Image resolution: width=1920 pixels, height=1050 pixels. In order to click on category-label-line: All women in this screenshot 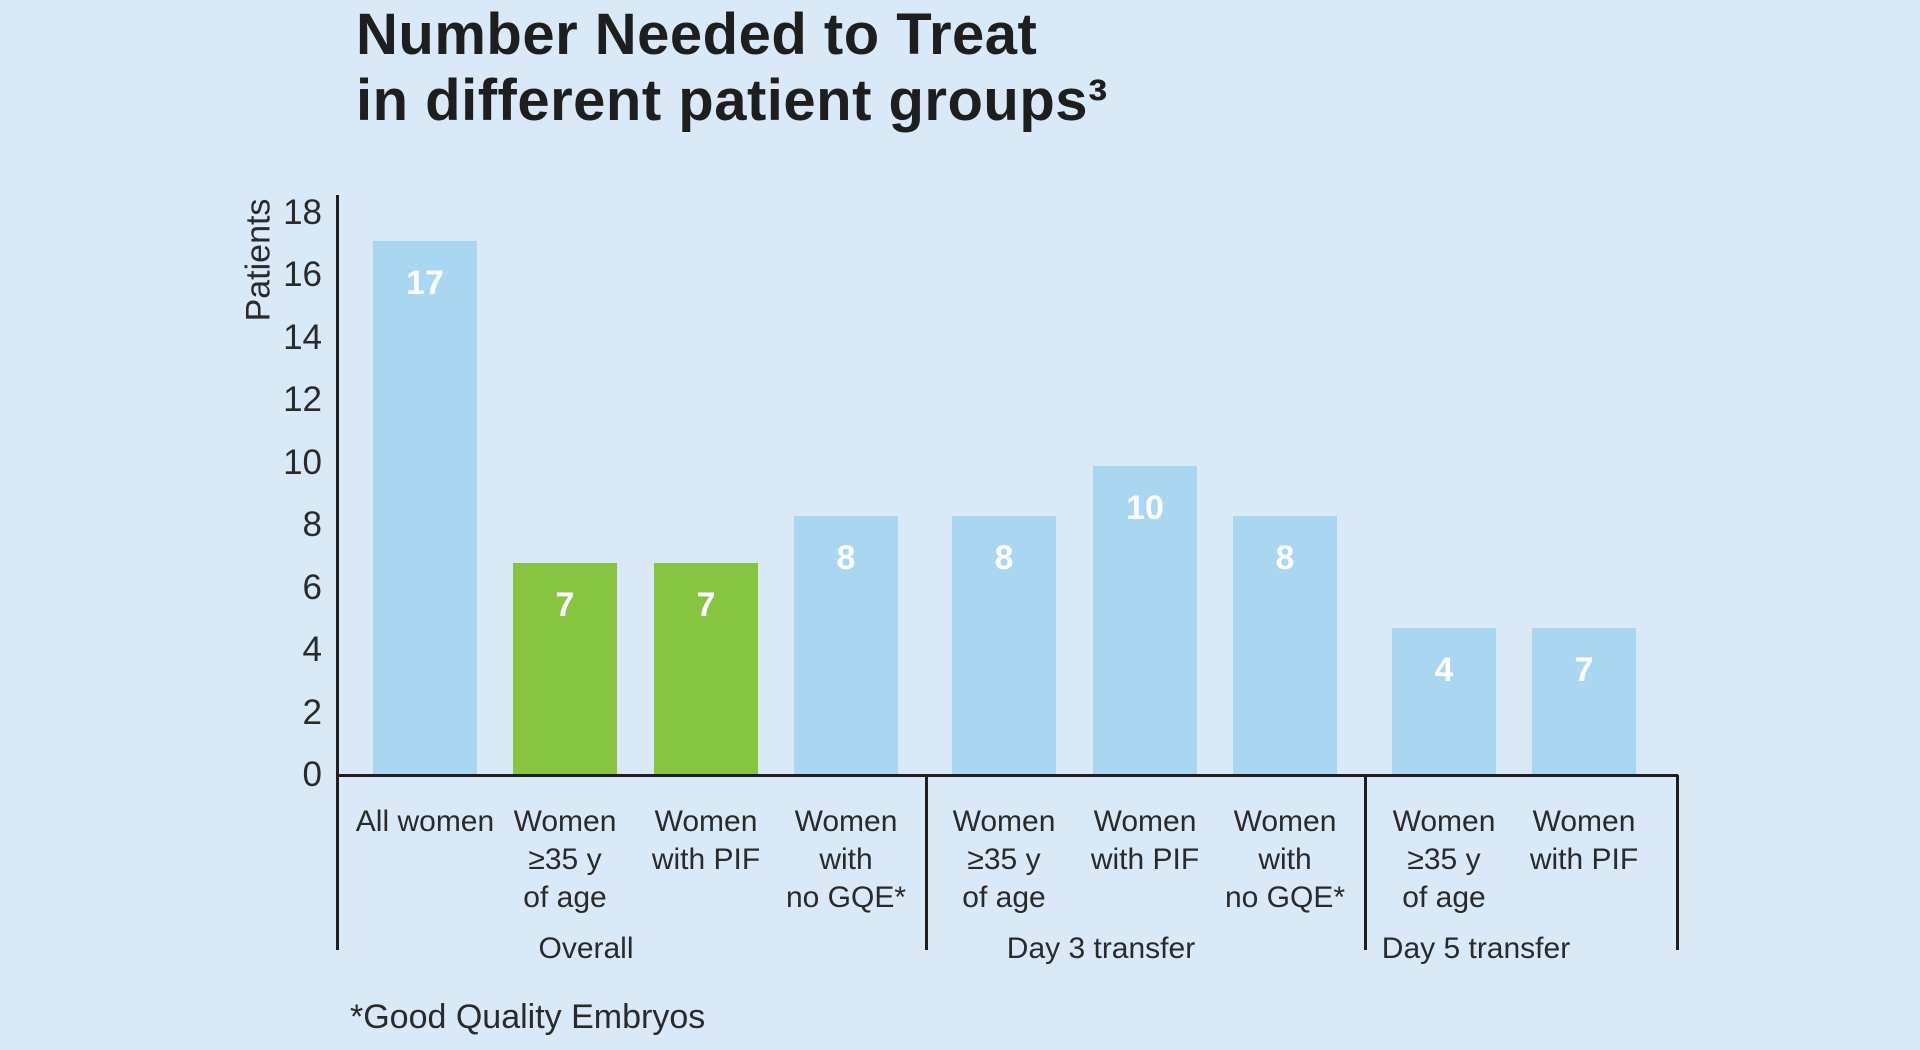, I will do `click(425, 821)`.